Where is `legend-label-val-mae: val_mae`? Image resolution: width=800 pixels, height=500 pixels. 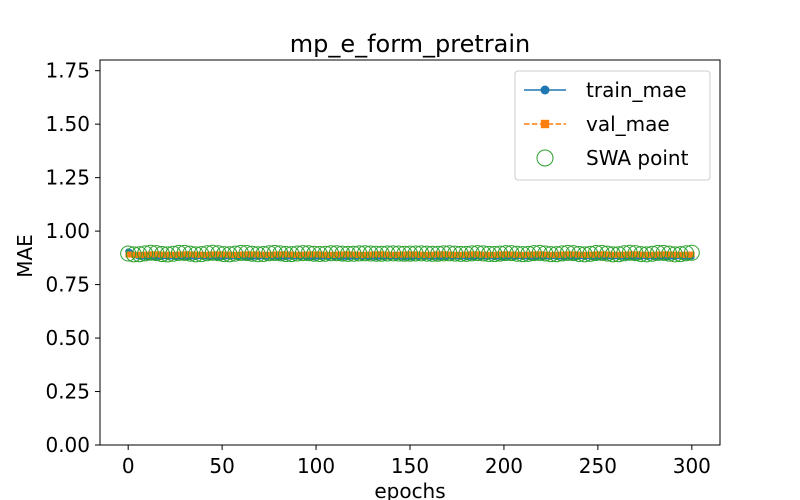 legend-label-val-mae: val_mae is located at coordinates (628, 124).